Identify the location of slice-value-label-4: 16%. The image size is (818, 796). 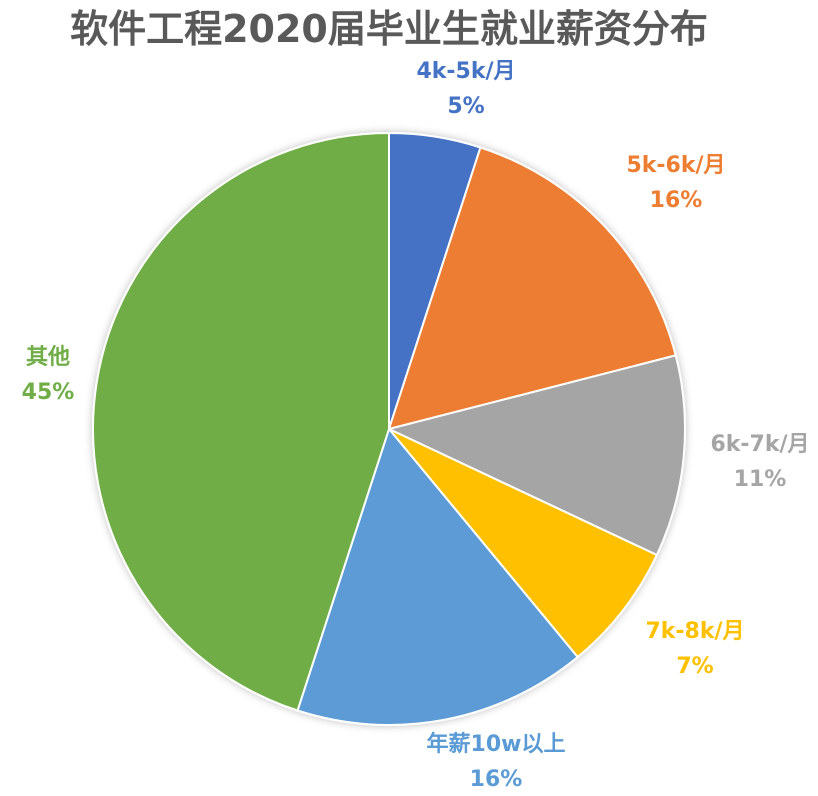
(496, 779).